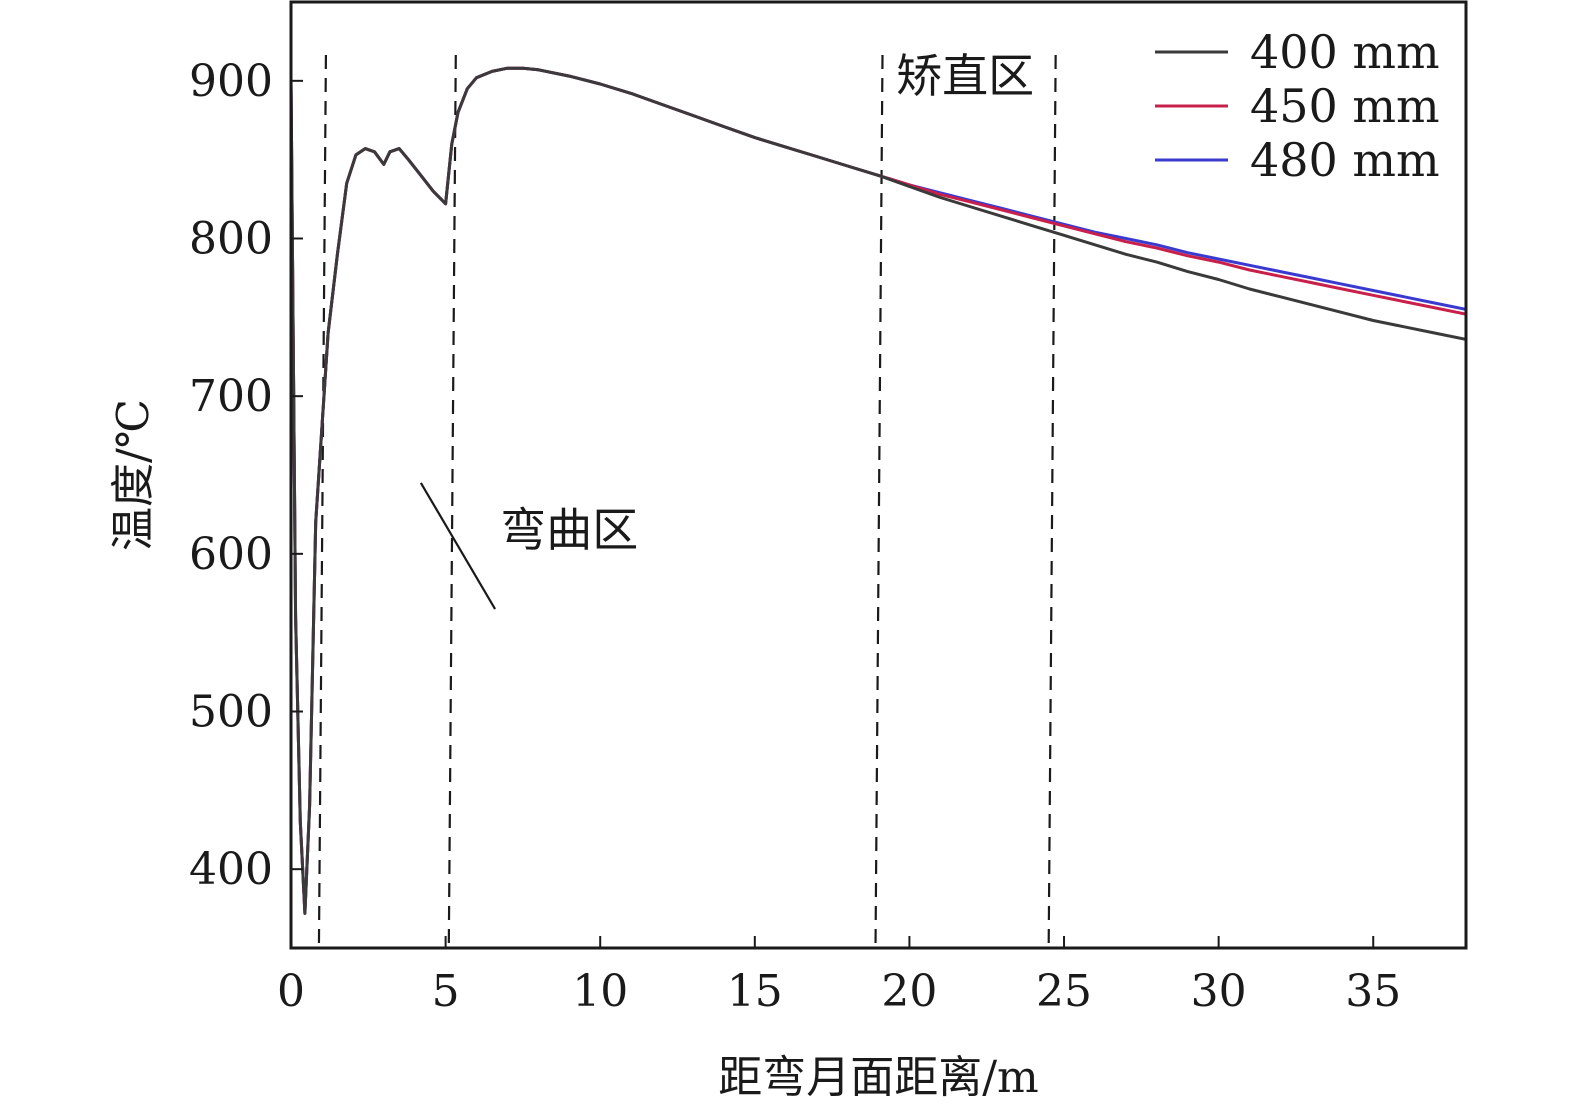  What do you see at coordinates (231, 554) in the screenshot?
I see `y-tick-label: 600` at bounding box center [231, 554].